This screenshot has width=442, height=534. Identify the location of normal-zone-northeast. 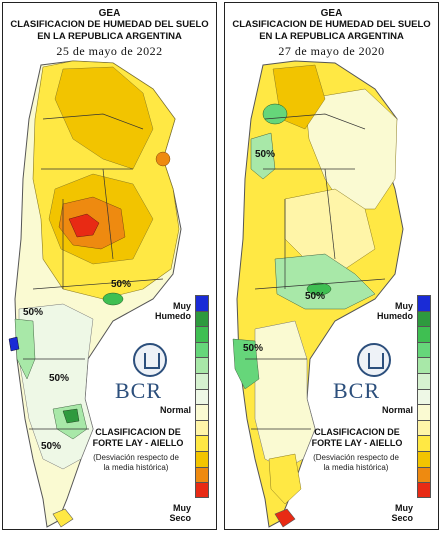
(351, 149).